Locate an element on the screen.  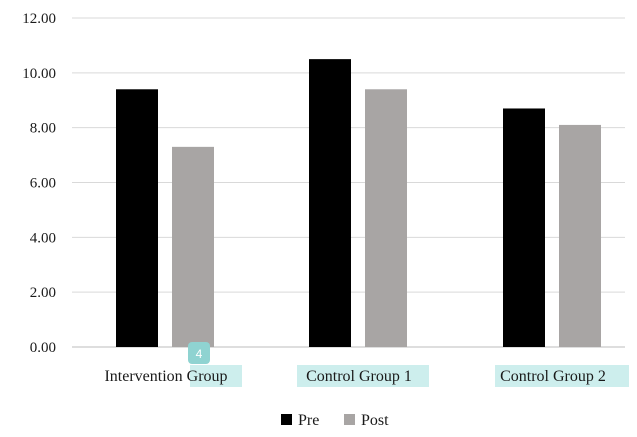
annotation-badge-text: 4 is located at coordinates (199, 354).